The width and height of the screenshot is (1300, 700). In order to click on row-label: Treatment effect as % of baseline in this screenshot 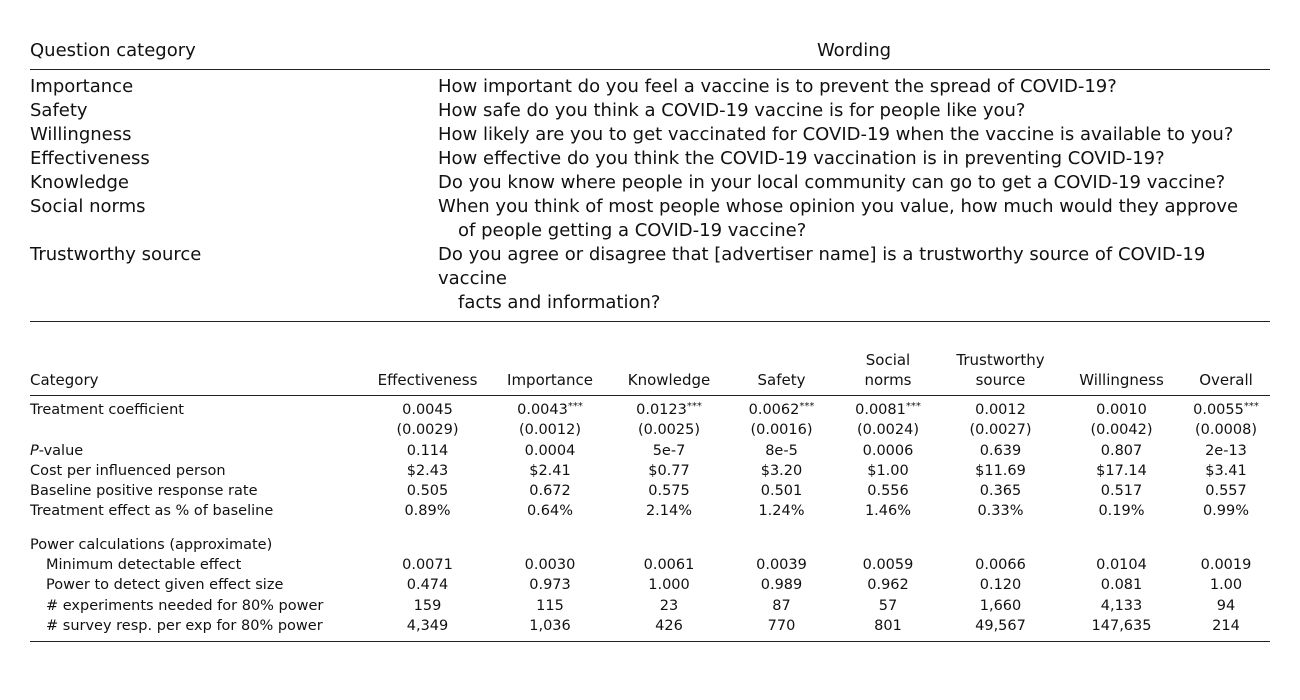, I will do `click(152, 511)`.